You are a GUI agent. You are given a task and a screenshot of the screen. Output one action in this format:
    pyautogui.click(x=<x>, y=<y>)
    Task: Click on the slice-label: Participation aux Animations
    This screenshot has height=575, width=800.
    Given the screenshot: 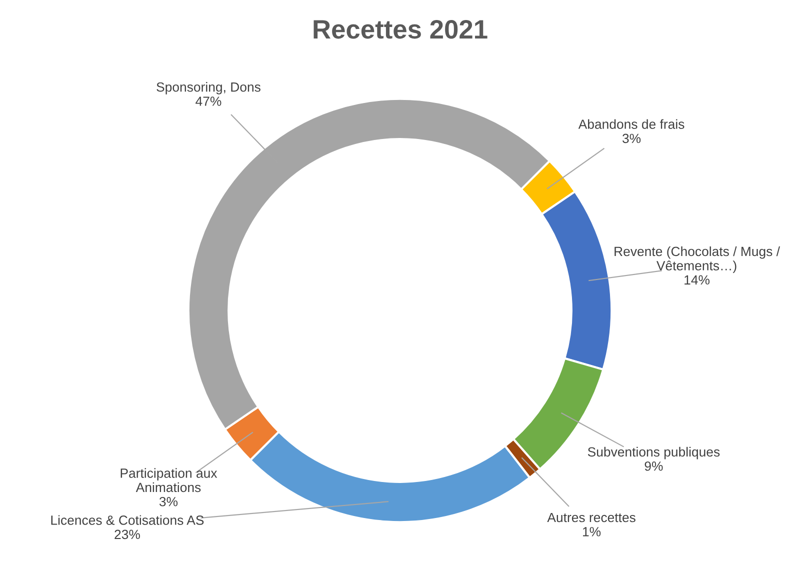 What is the action you would take?
    pyautogui.click(x=169, y=480)
    